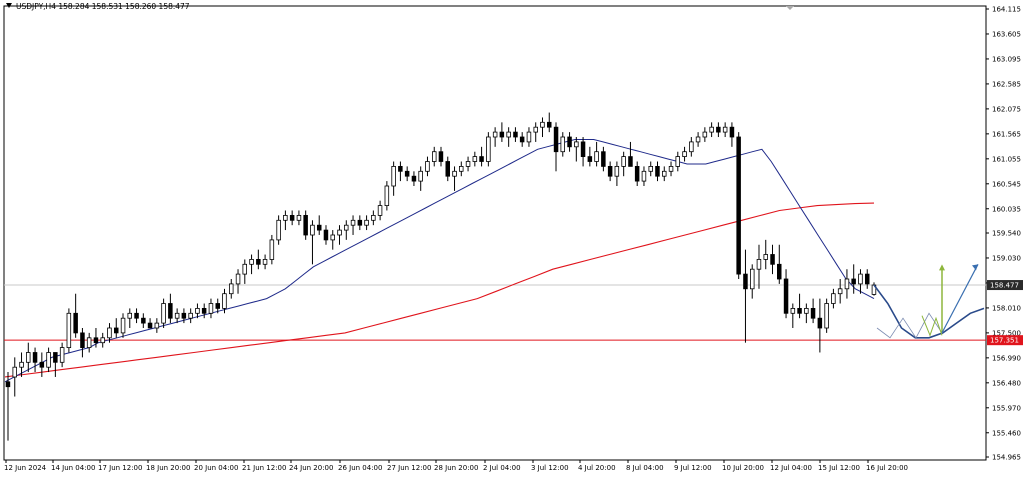 This screenshot has width=1025, height=478. Describe the element at coordinates (360, 466) in the screenshot. I see `x-tick: 26 Jun 04:00` at that location.